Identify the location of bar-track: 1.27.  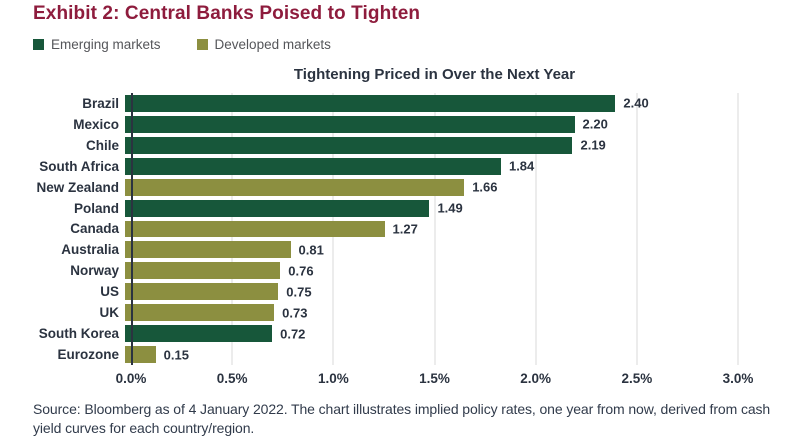
(431, 229).